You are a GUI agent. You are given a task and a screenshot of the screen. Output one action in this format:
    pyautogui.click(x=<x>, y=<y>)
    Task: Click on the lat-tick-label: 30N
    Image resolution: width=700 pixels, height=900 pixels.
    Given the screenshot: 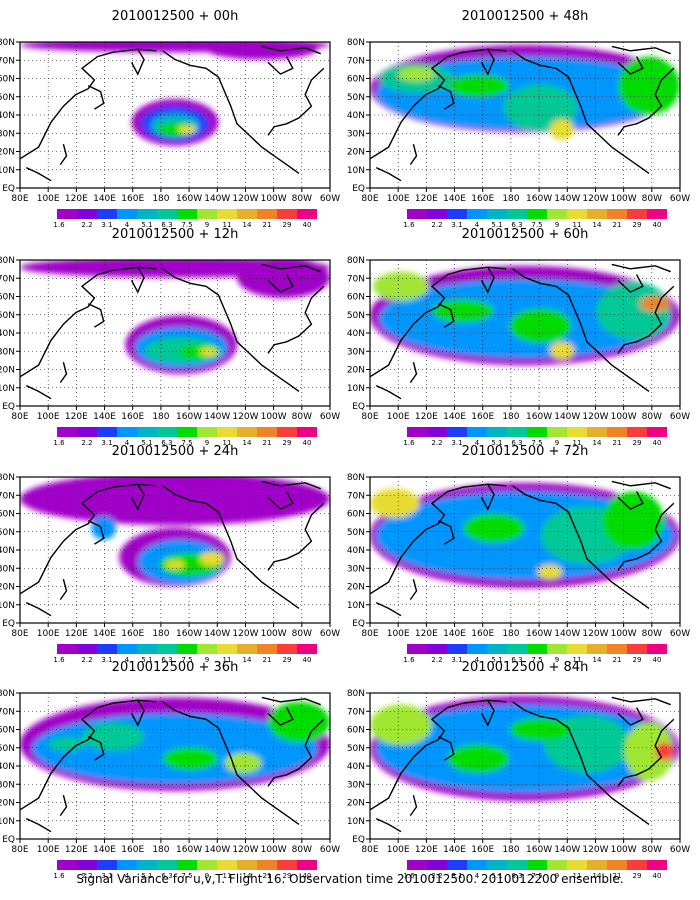 What is the action you would take?
    pyautogui.click(x=7, y=569)
    